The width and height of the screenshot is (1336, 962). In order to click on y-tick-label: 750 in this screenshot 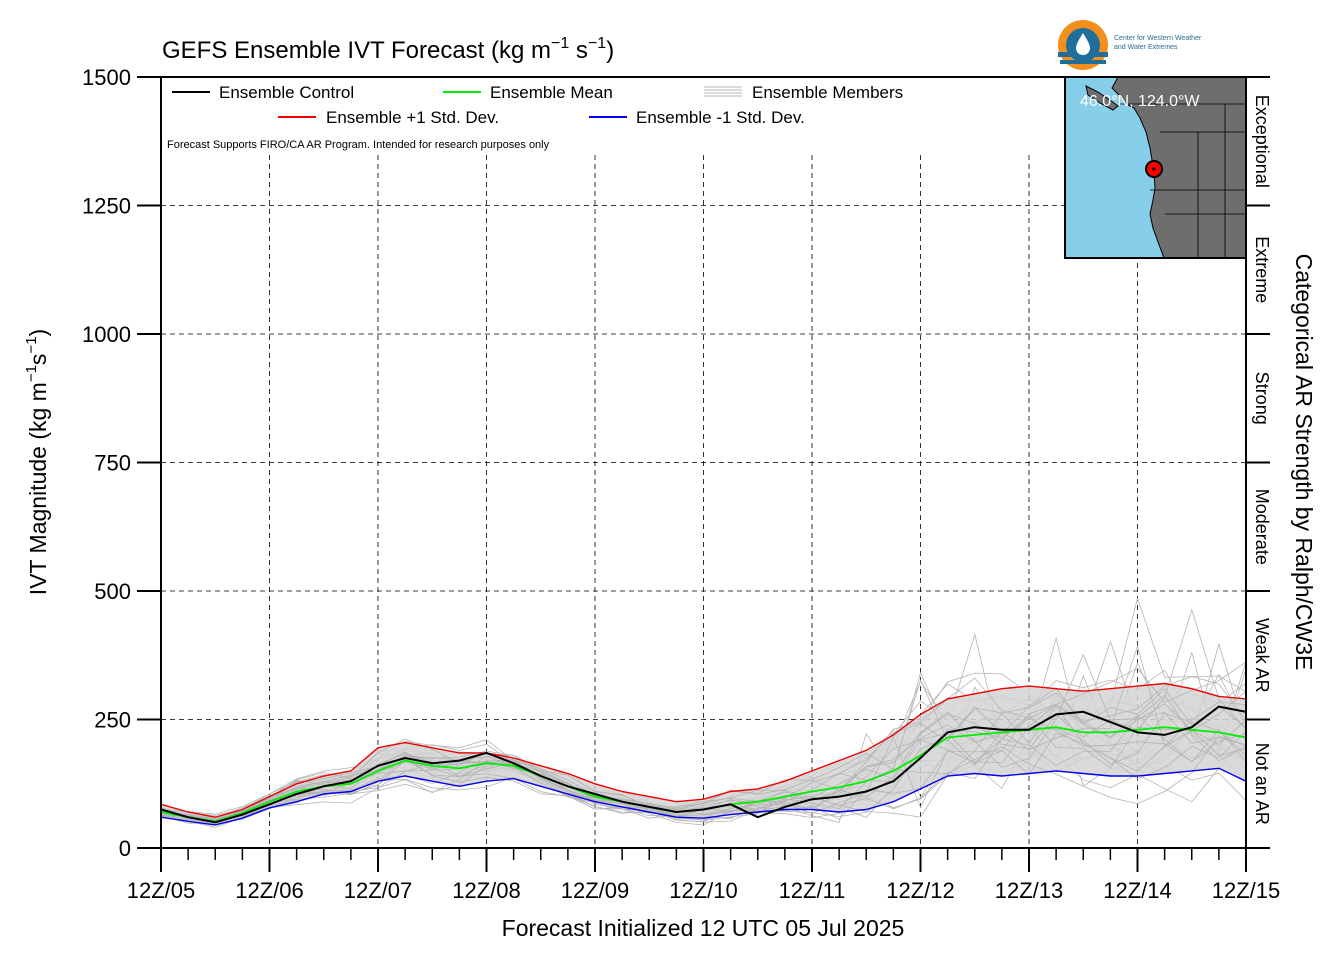, I will do `click(112, 463)`.